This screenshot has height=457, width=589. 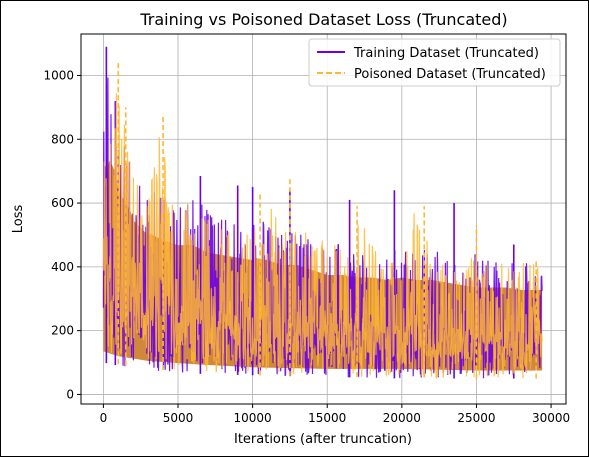 I want to click on x-axis: 0 5000 10000 15000 20000 25000 30000, so click(x=335, y=414).